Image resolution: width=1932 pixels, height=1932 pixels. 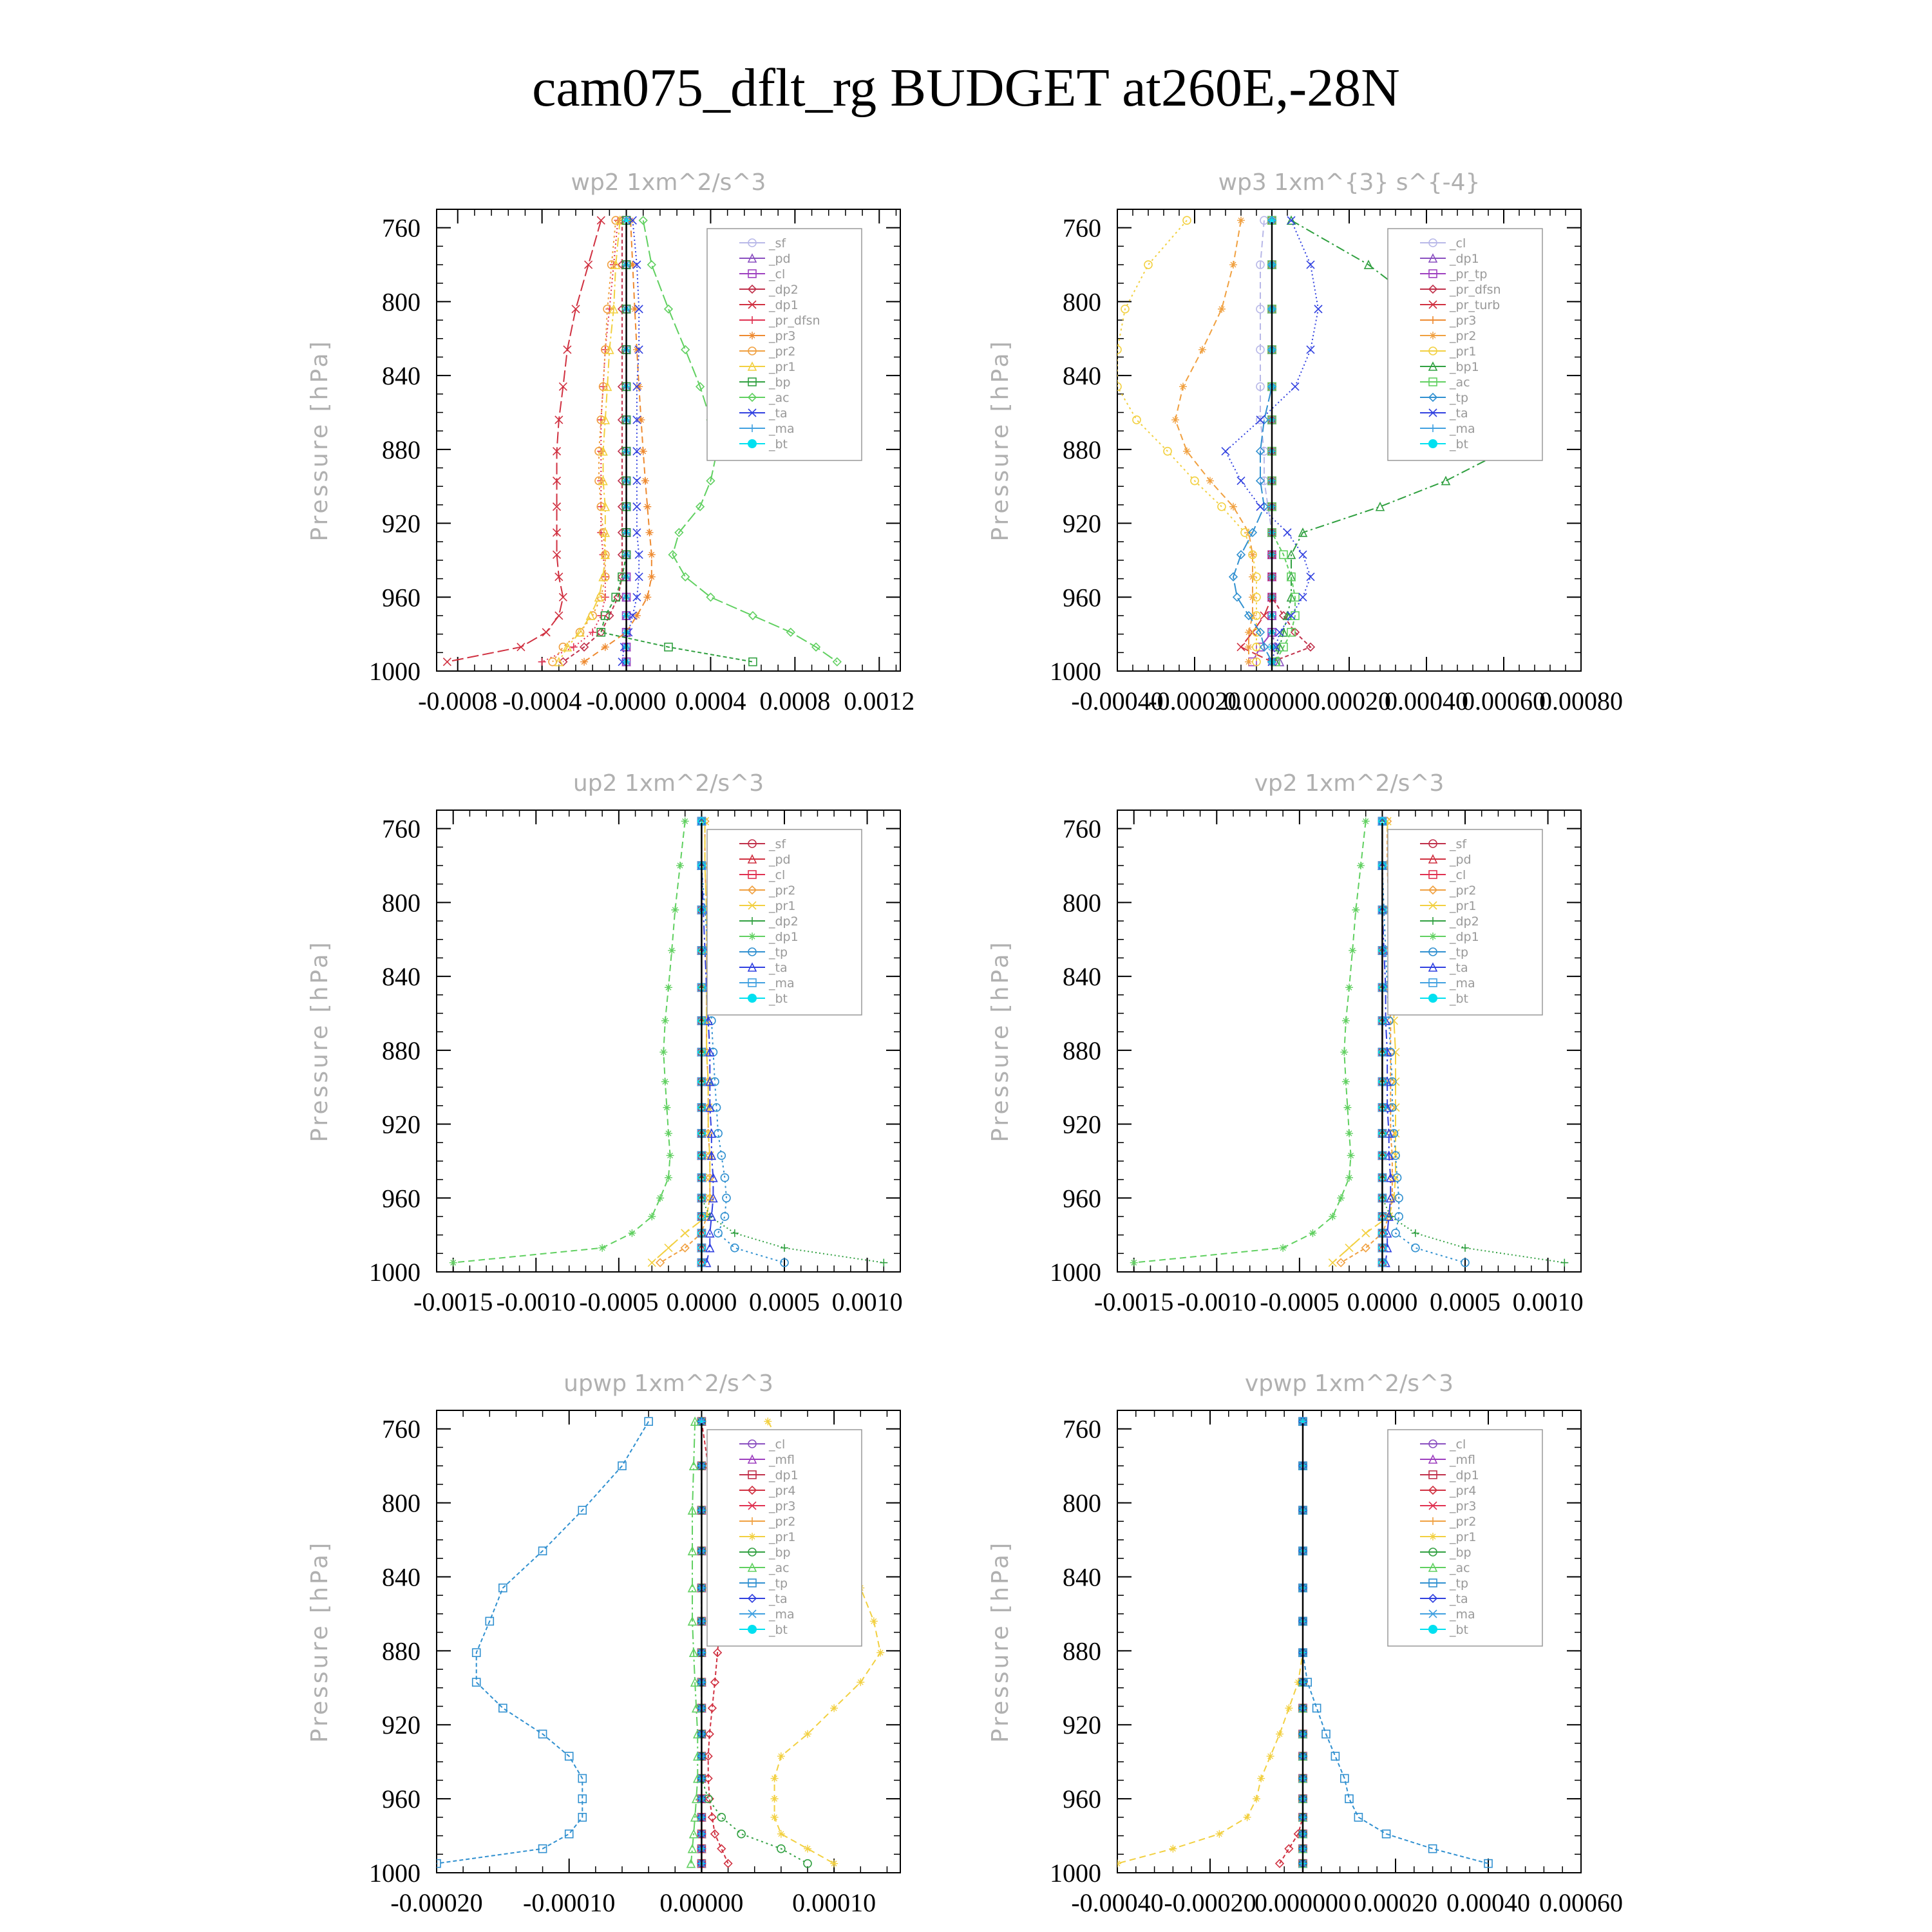 What do you see at coordinates (1075, 671) in the screenshot?
I see `y-tick-label: 1000` at bounding box center [1075, 671].